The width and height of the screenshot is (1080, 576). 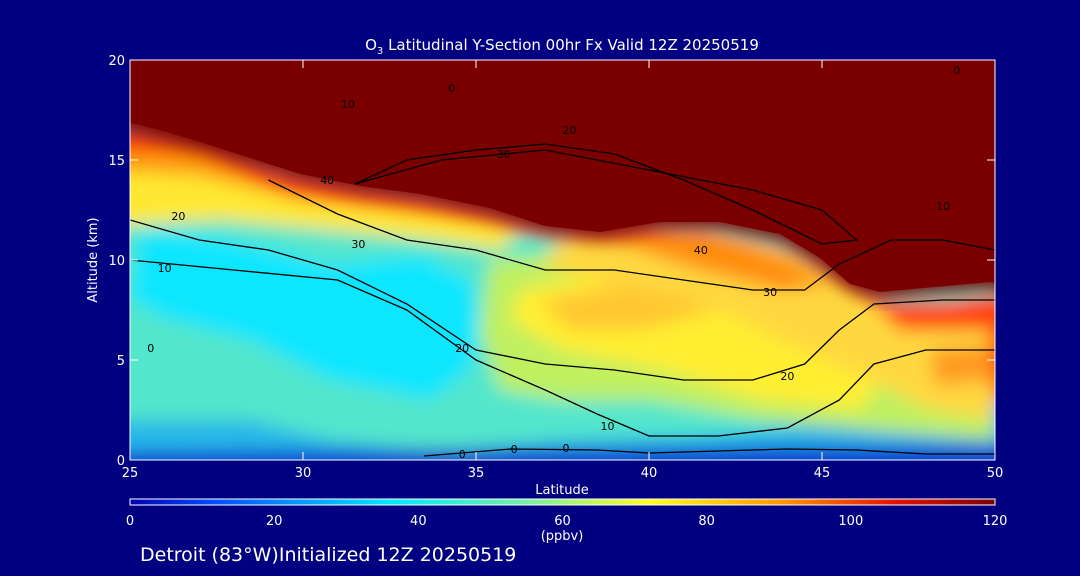 I want to click on colorbar-tick-label: 20, so click(x=274, y=521).